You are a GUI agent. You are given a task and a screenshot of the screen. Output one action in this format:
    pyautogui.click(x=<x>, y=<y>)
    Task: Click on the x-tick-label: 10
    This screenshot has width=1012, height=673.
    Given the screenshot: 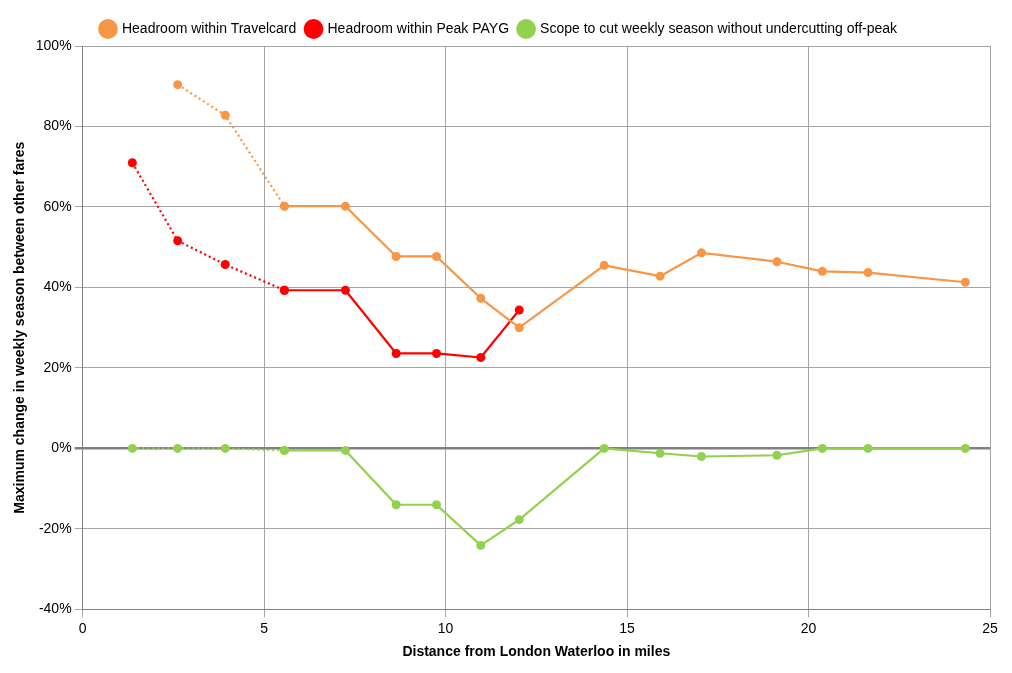 What is the action you would take?
    pyautogui.click(x=445, y=627)
    